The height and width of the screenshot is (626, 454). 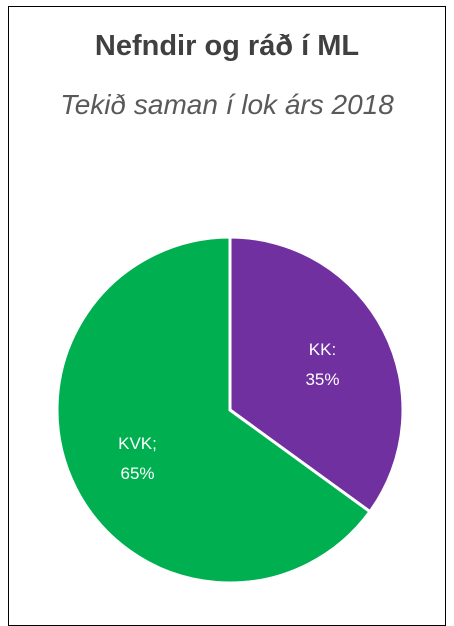 I want to click on slice-value-label: 65%, so click(x=137, y=473).